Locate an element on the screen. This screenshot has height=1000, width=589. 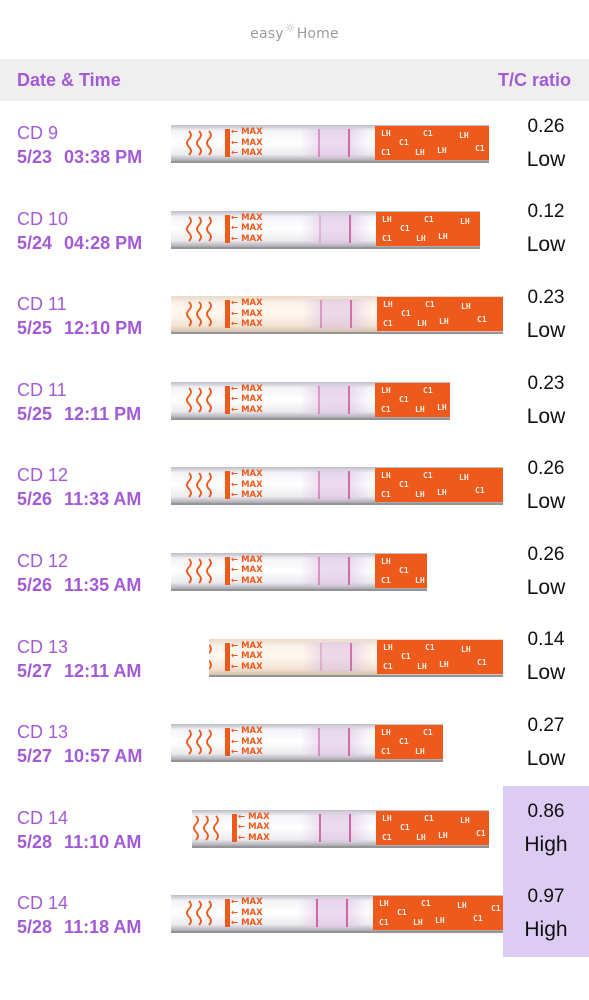
date-time-cell: CD 12 5/26 11:35 AM is located at coordinates (79, 573).